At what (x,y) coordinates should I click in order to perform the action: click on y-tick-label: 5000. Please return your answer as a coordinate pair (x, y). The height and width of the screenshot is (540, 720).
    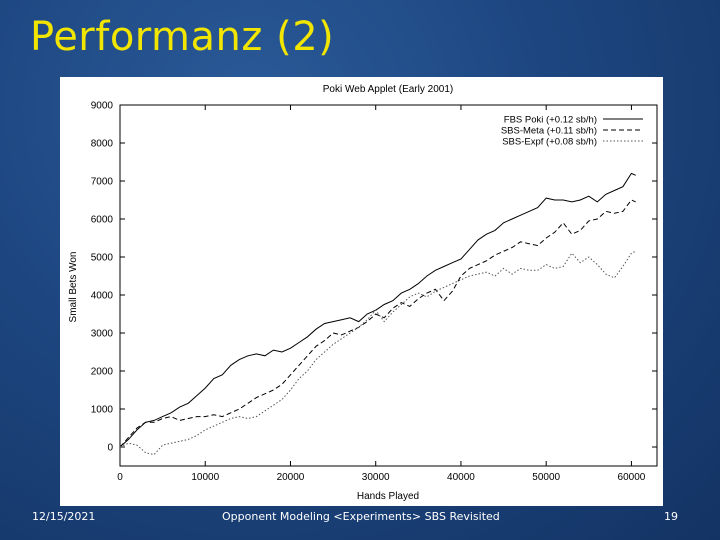
    Looking at the image, I should click on (102, 258).